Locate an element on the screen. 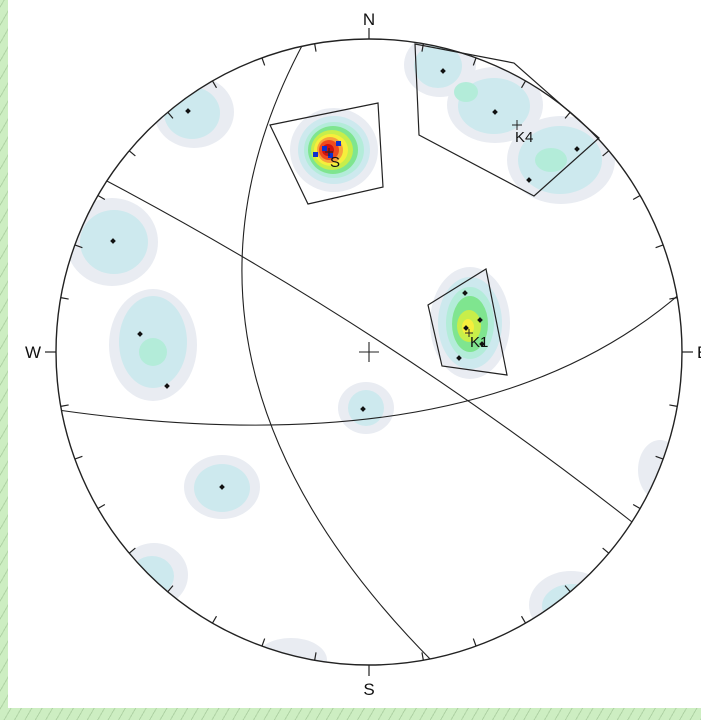  set-label-k4: K4 is located at coordinates (524, 137).